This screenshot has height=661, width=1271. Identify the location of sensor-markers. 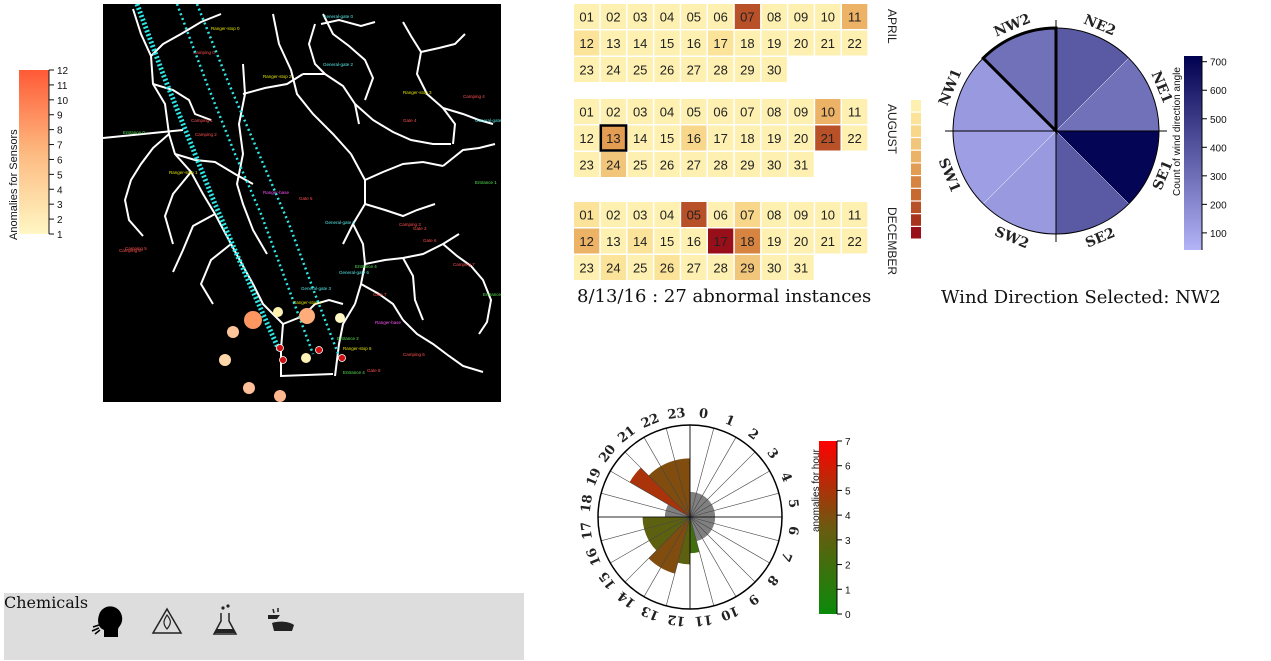
(282, 354).